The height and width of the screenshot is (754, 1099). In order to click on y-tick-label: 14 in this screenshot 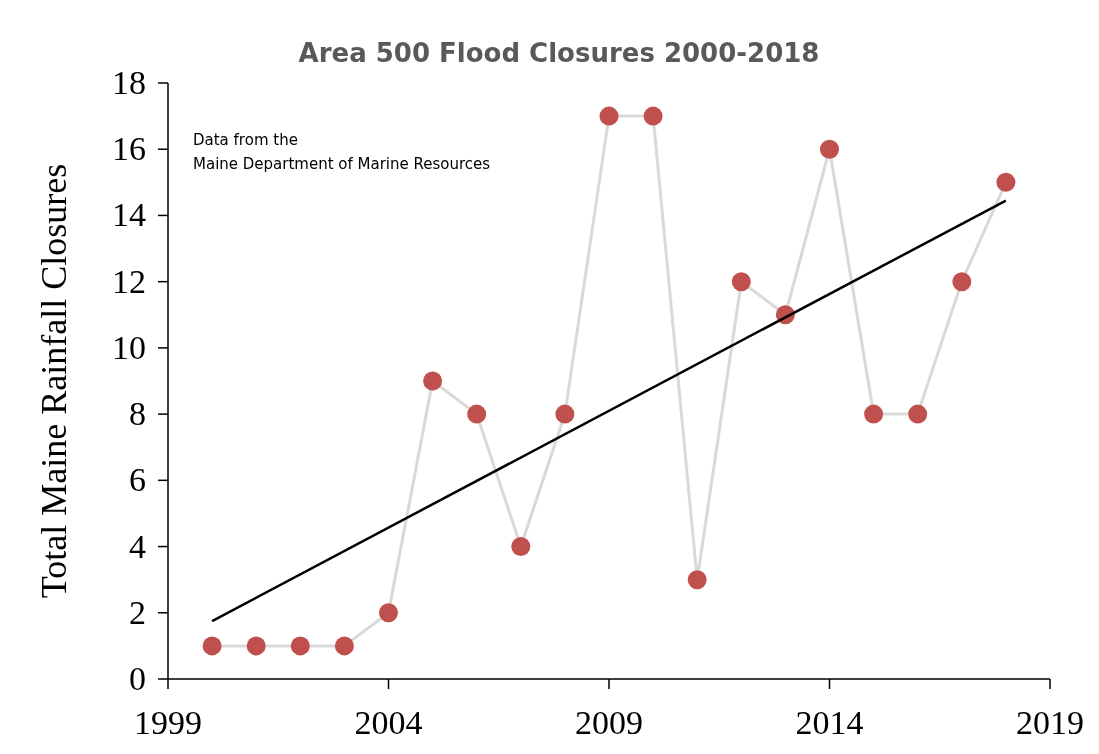, I will do `click(129, 215)`.